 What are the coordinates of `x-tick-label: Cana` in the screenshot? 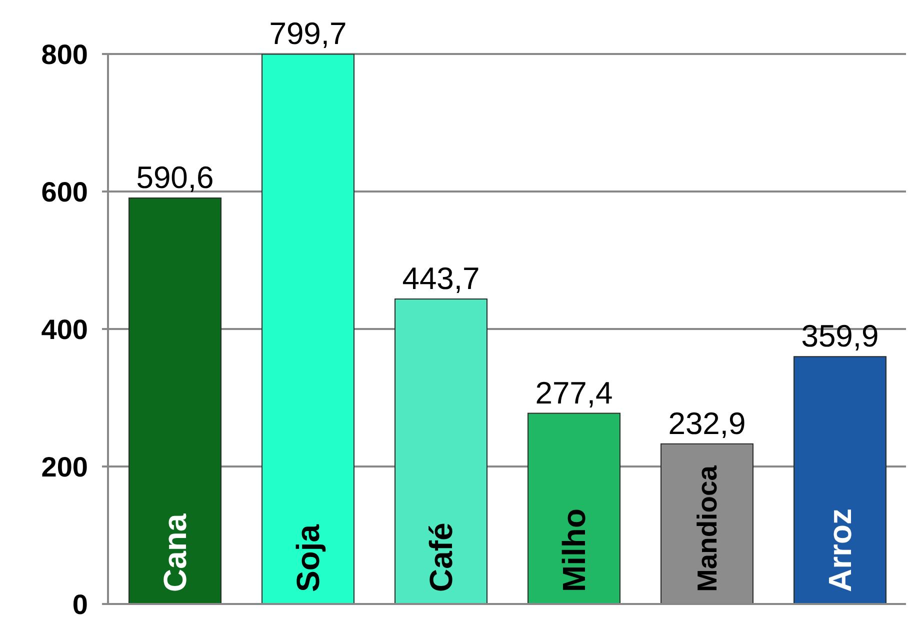 It's located at (175, 553).